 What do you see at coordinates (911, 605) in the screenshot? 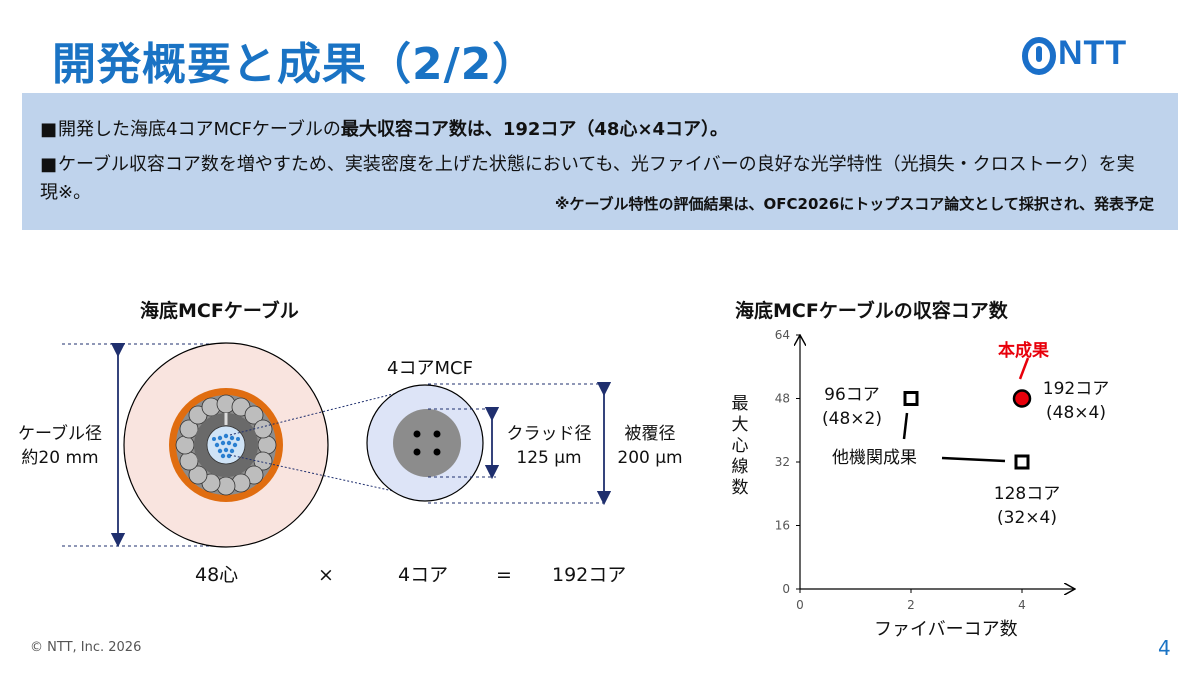
I see `x-tick-label: 2` at bounding box center [911, 605].